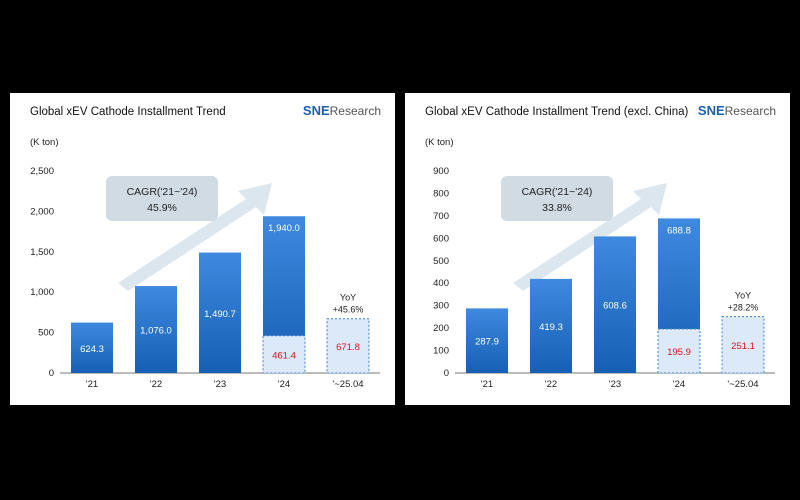  I want to click on y-tick-label: 100, so click(441, 351).